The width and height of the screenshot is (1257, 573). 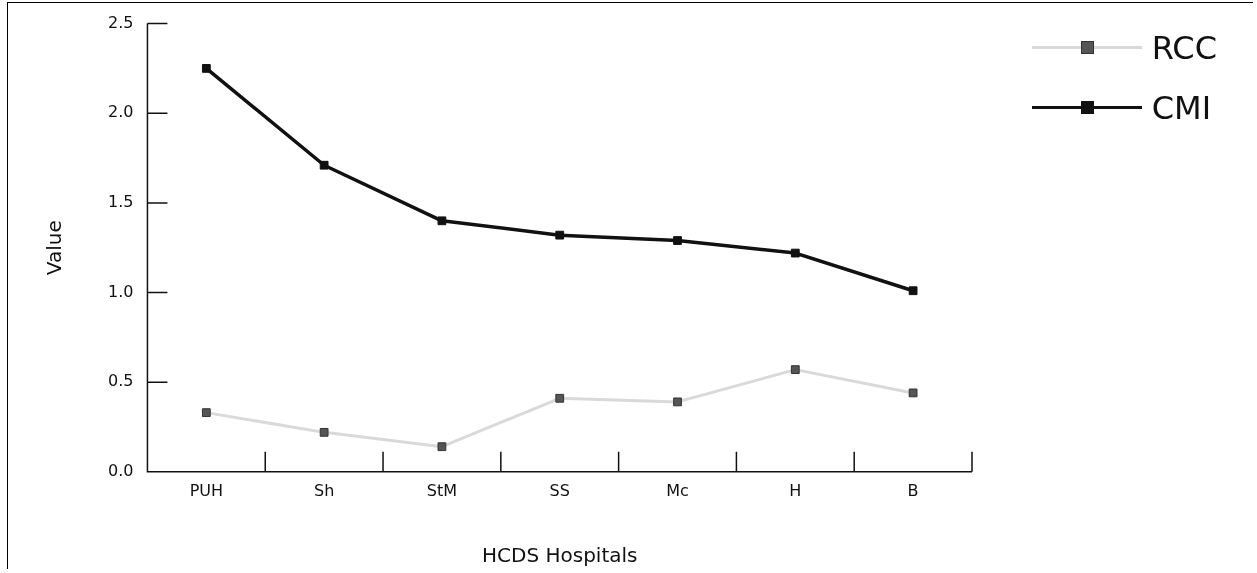 What do you see at coordinates (913, 490) in the screenshot?
I see `x-tick-label: B` at bounding box center [913, 490].